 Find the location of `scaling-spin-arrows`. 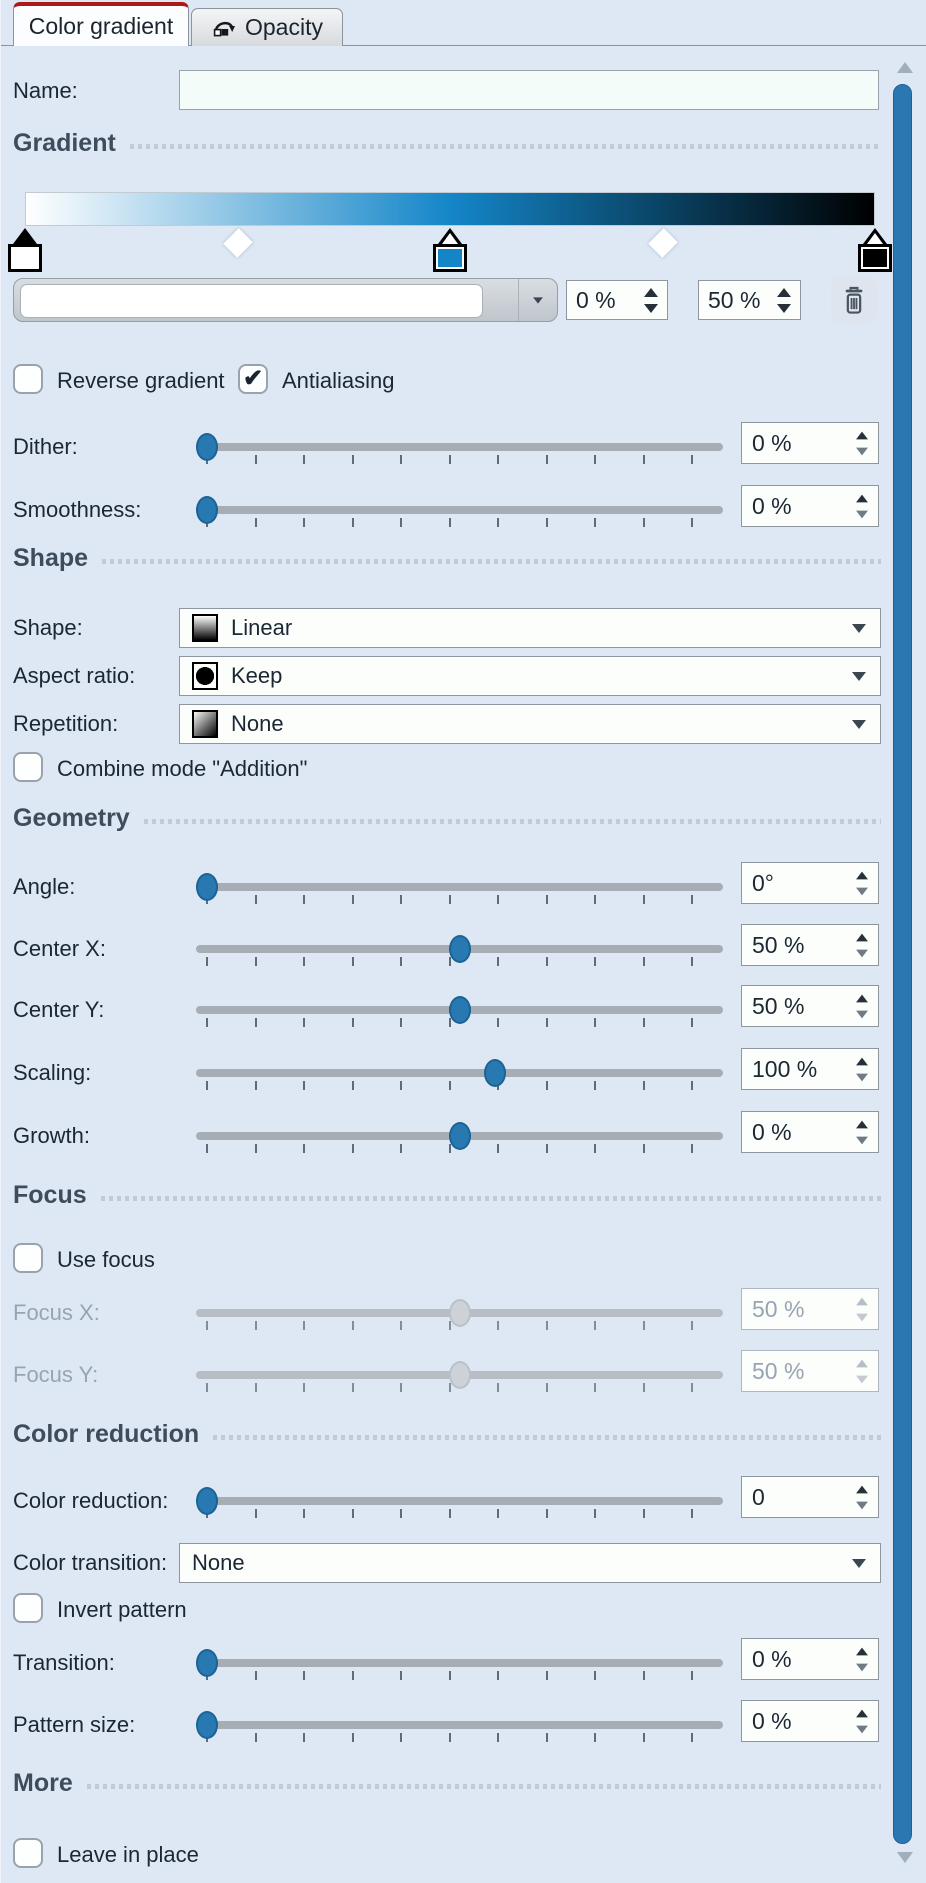

scaling-spin-arrows is located at coordinates (866, 1069).